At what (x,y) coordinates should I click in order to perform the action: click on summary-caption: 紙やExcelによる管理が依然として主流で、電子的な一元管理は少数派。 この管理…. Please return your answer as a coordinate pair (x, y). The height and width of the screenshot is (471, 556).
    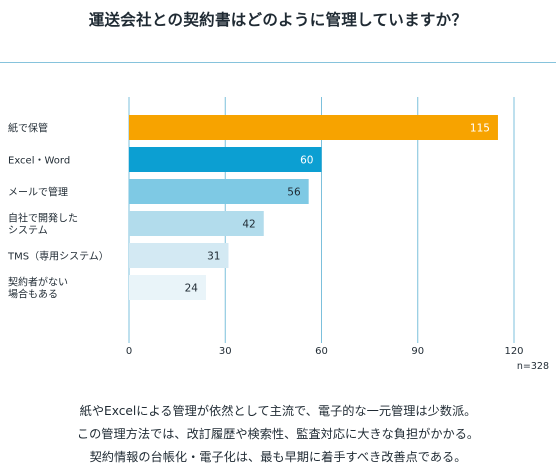
    Looking at the image, I should click on (278, 434).